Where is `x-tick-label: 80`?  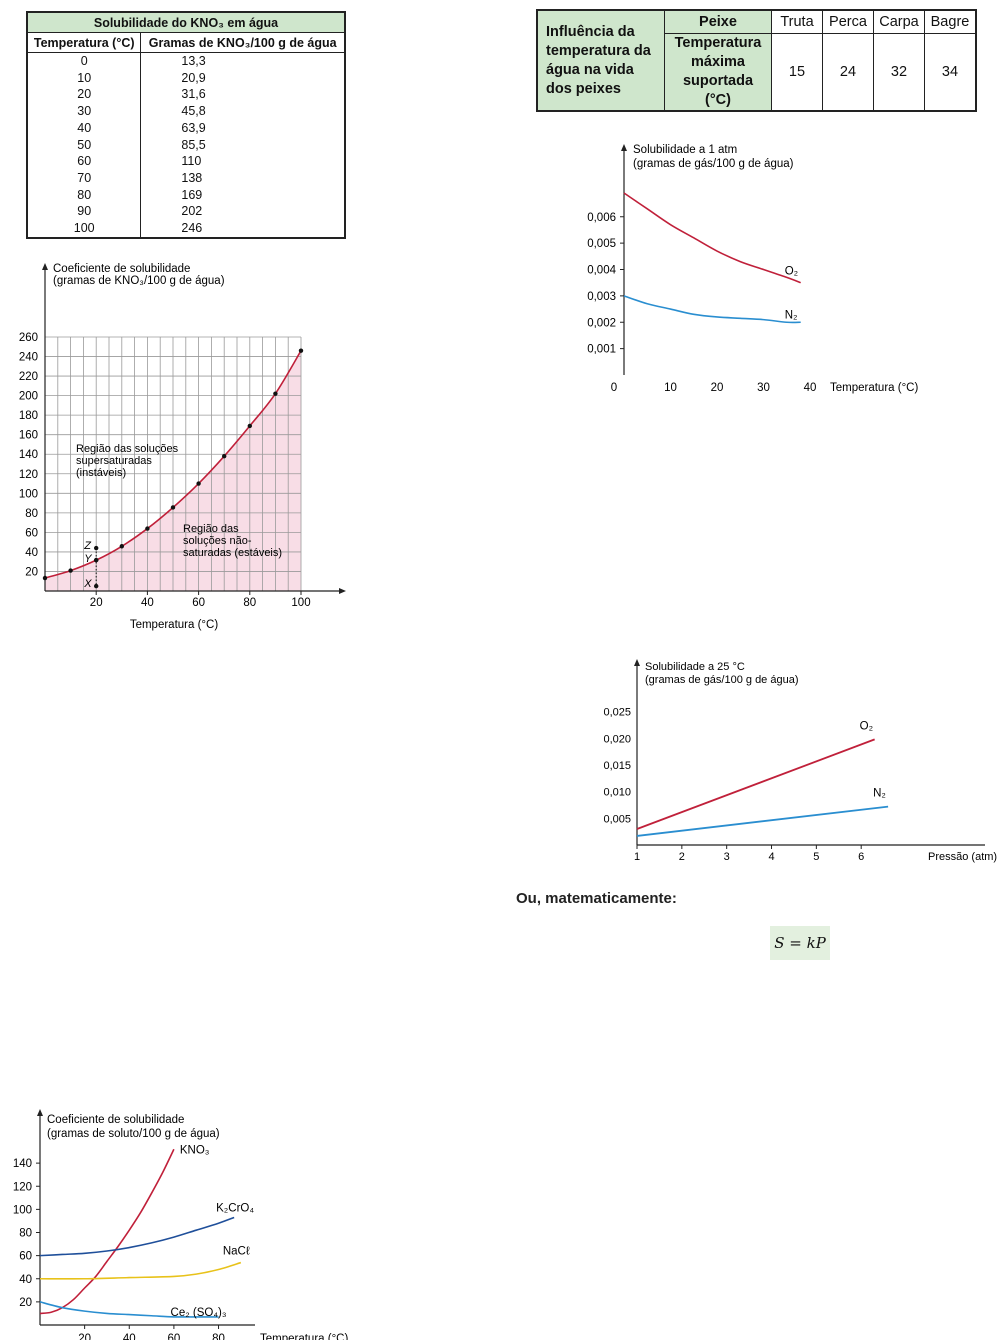
x-tick-label: 80 is located at coordinates (218, 1336).